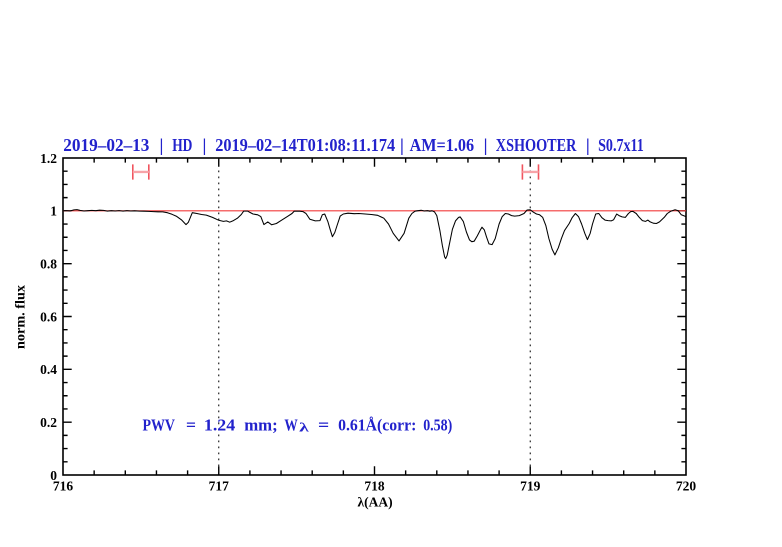 This screenshot has height=547, width=782. Describe the element at coordinates (63, 486) in the screenshot. I see `svg-text: 716` at that location.